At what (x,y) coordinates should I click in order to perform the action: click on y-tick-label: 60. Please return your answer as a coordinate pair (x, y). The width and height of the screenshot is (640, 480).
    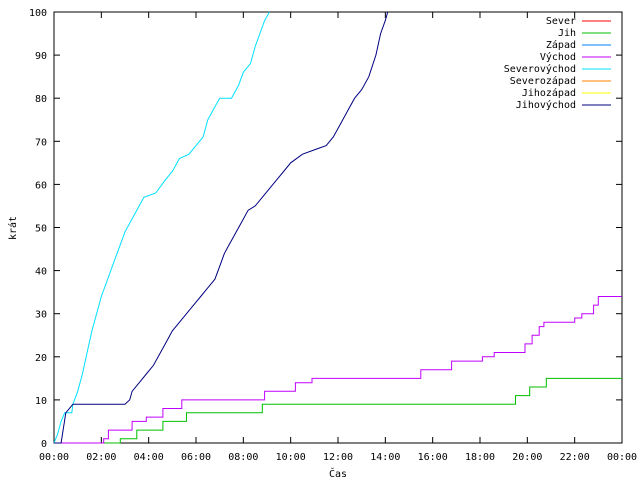
    Looking at the image, I should click on (41, 185).